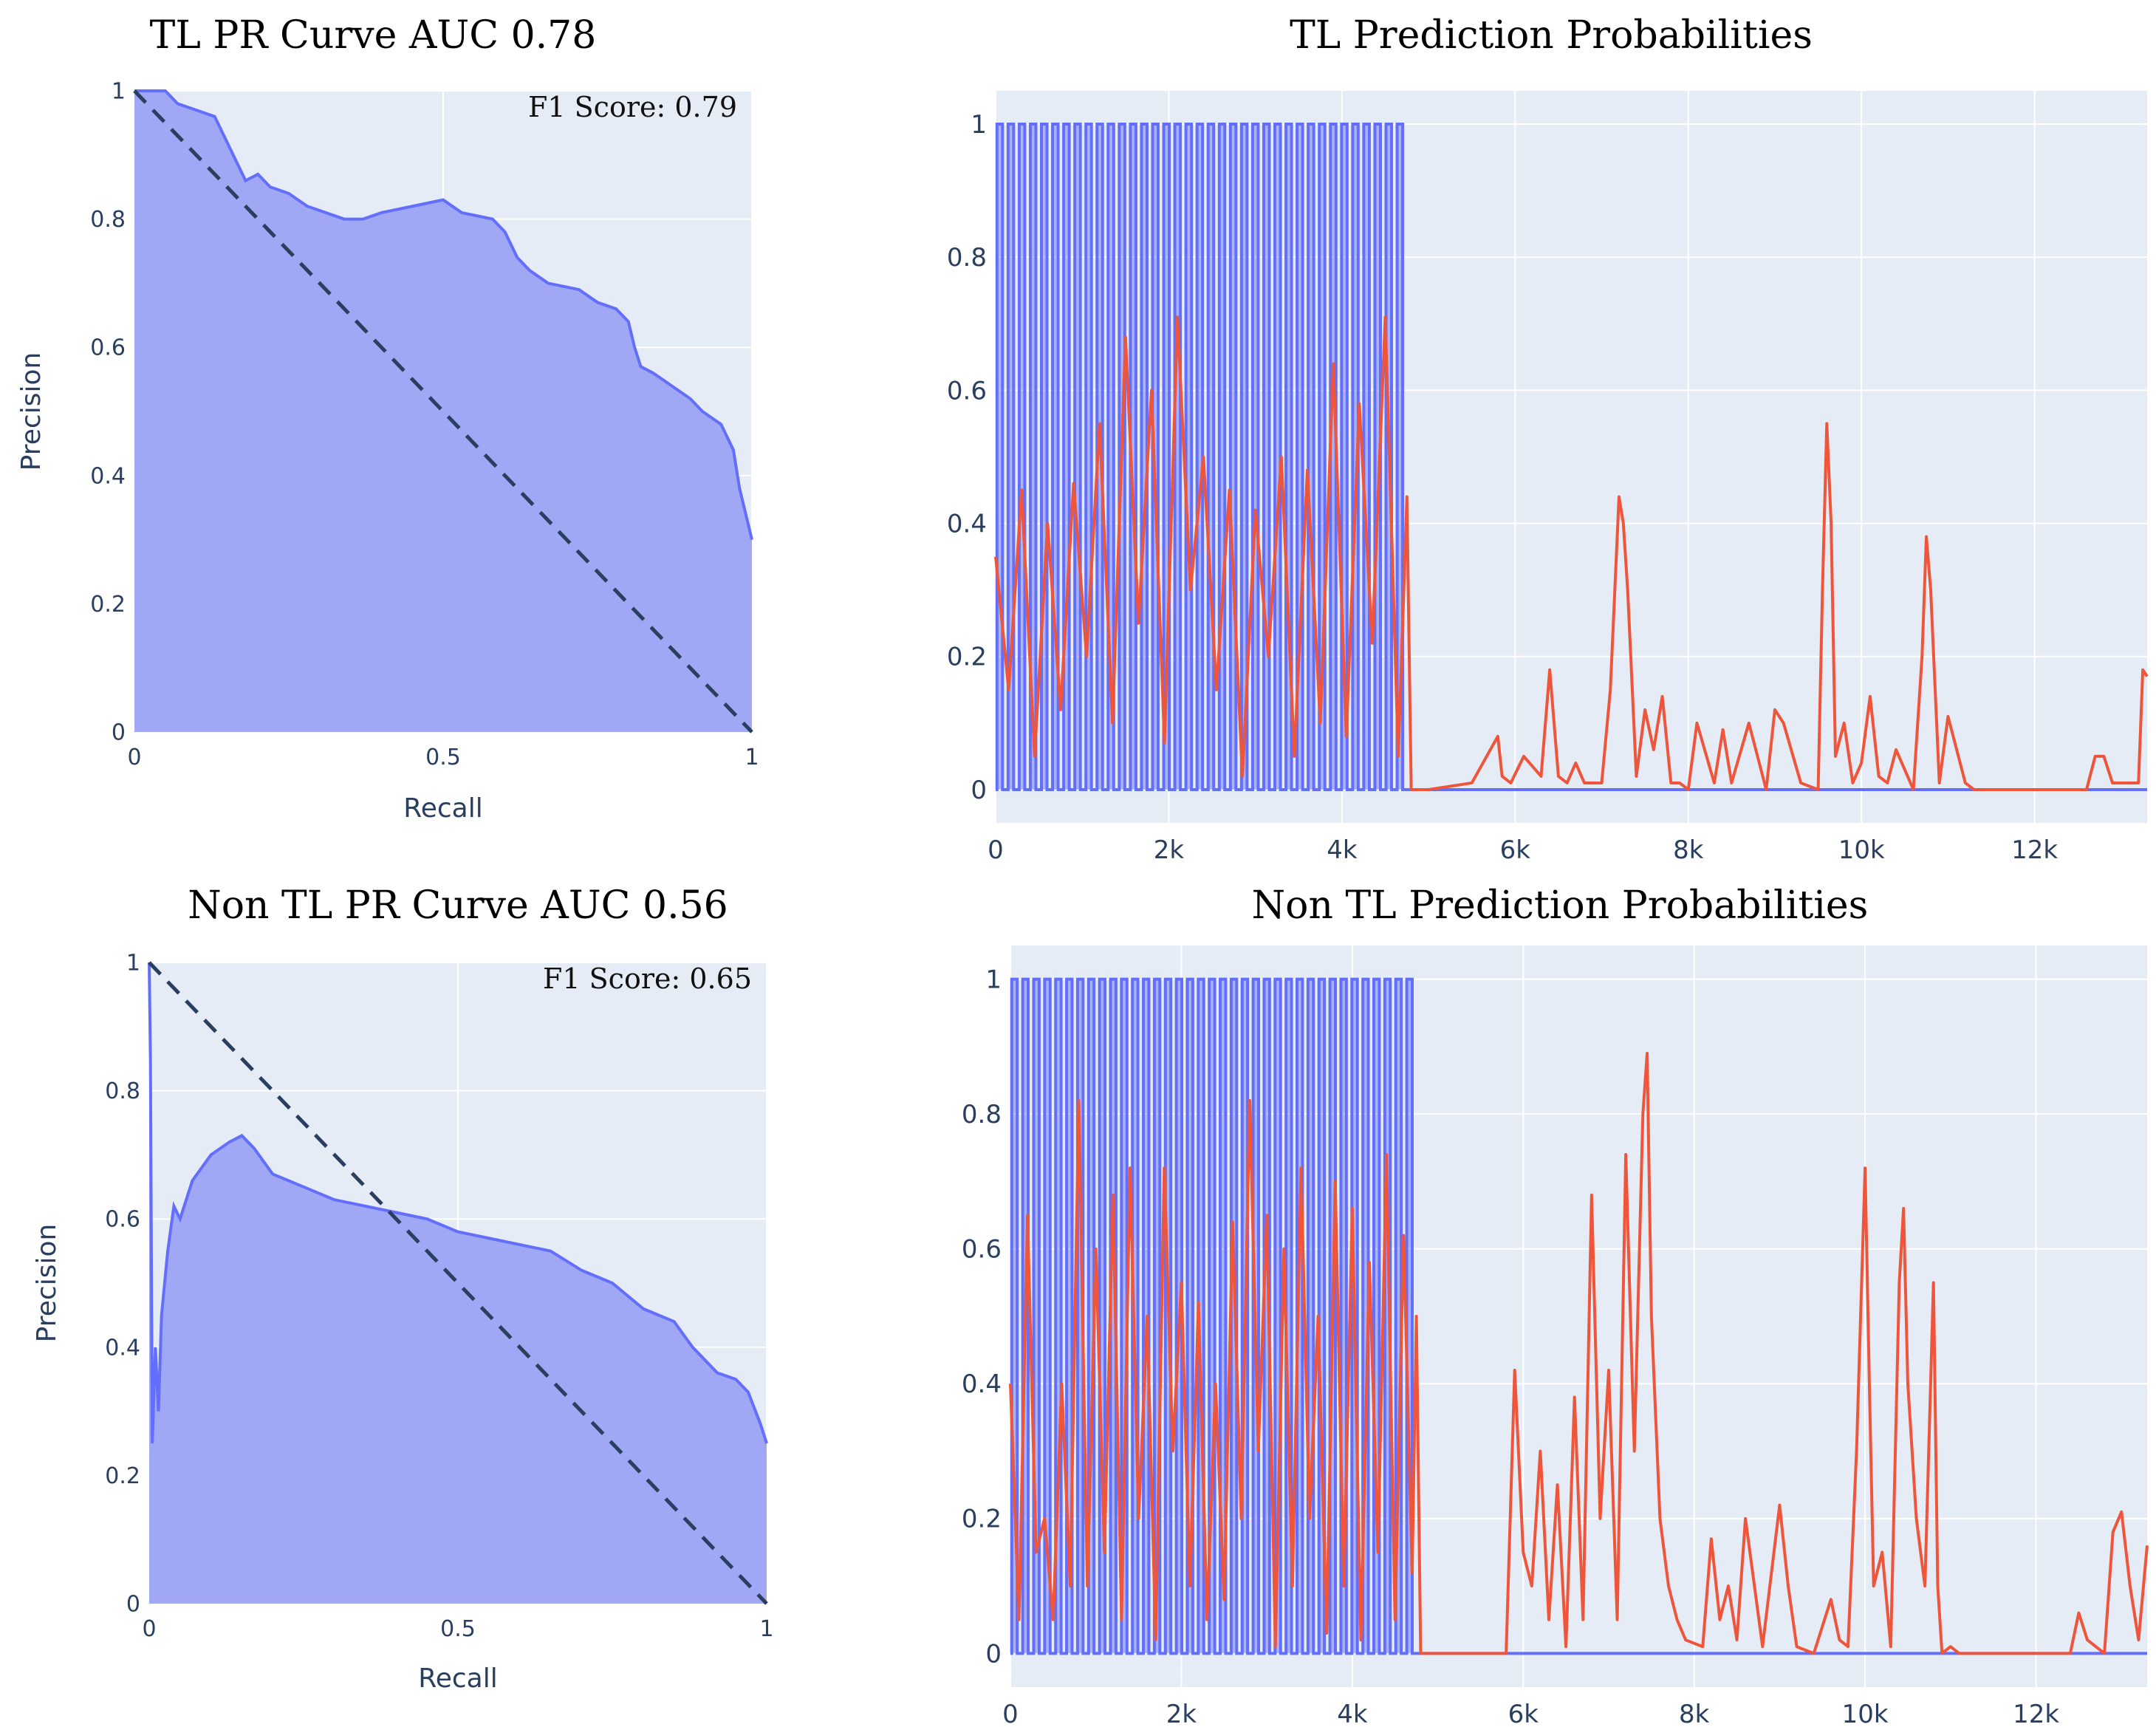 The width and height of the screenshot is (2156, 1727). I want to click on nontl-prob-ytick-label: 0.2, so click(982, 1519).